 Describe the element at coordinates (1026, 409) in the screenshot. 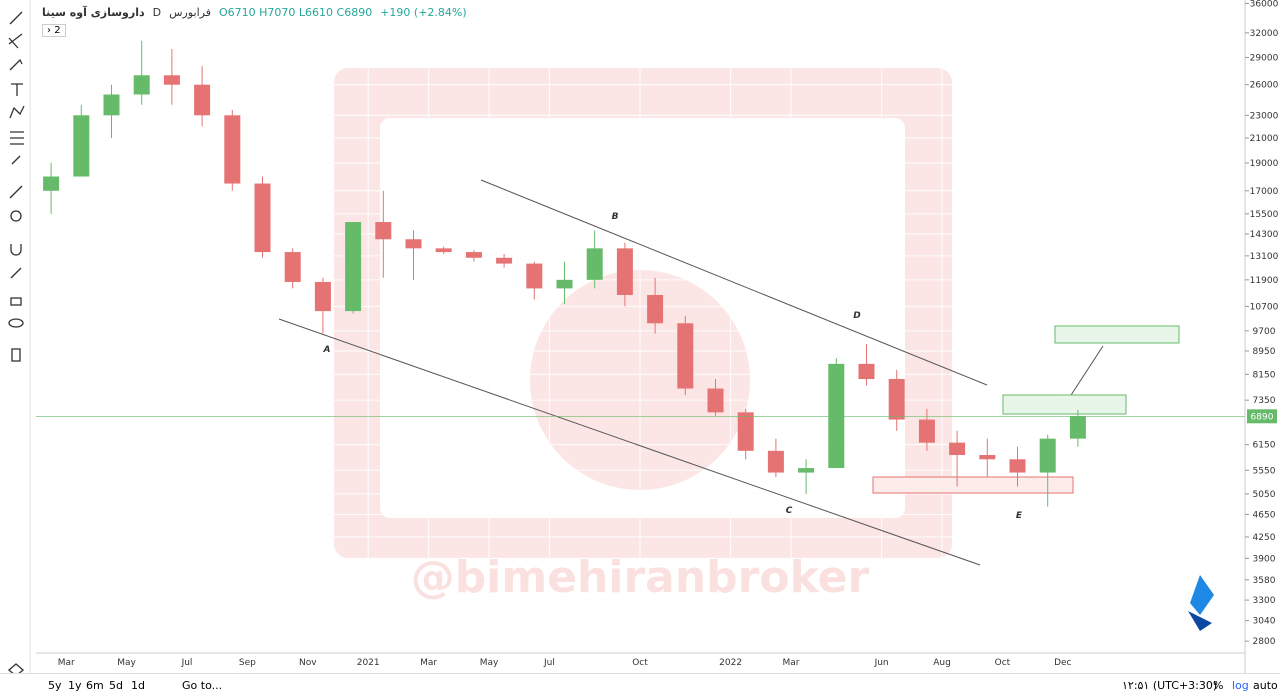

I see `zones` at that location.